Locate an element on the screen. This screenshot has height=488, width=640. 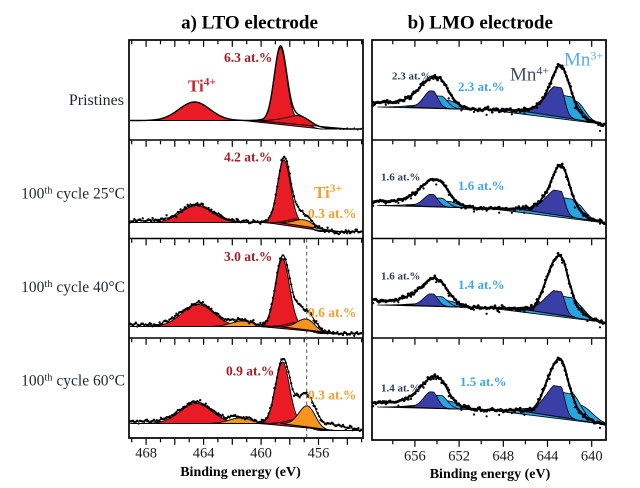
svg-text: Pristines is located at coordinates (96, 100).